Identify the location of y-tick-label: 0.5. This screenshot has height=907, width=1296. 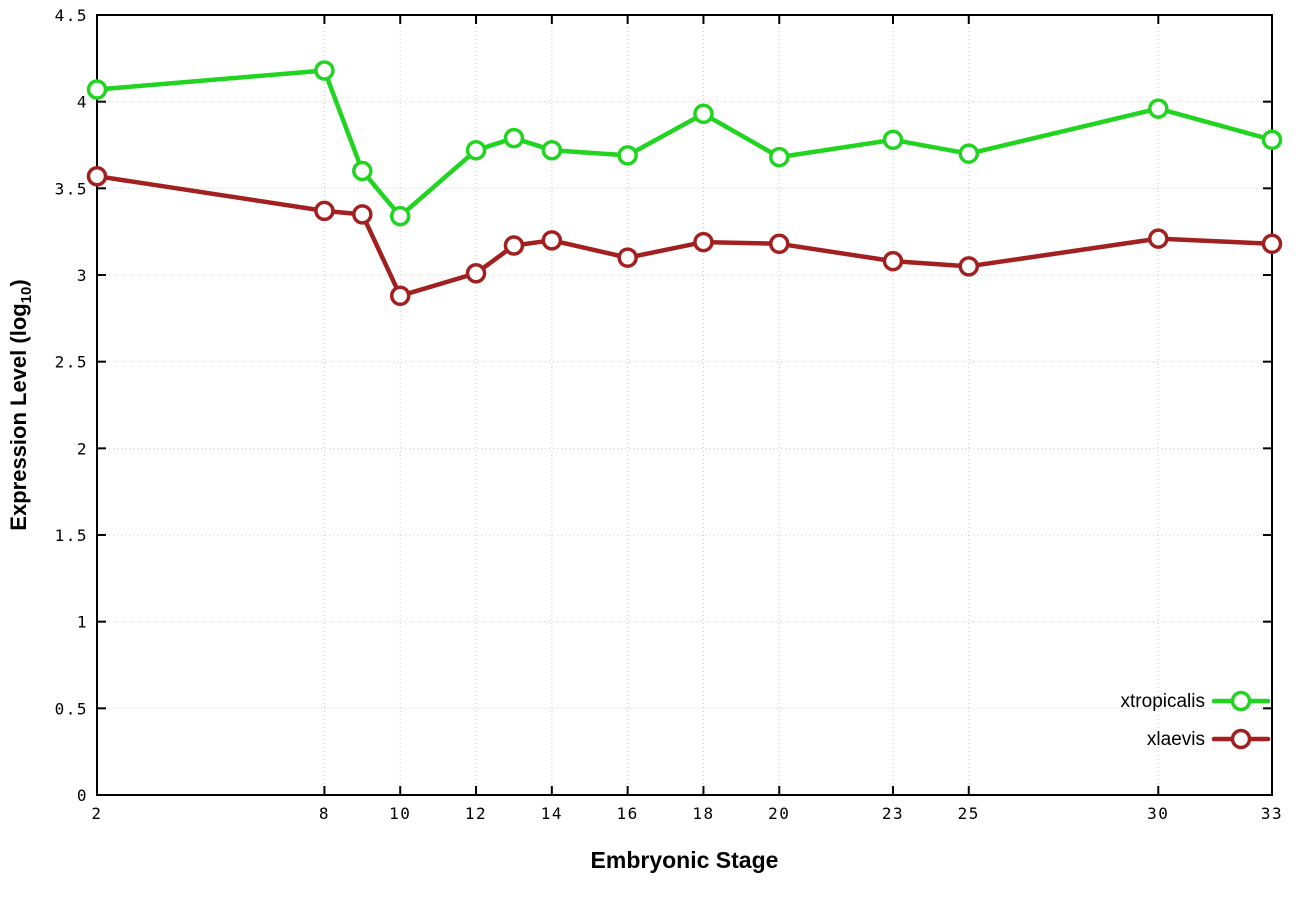
(71, 708).